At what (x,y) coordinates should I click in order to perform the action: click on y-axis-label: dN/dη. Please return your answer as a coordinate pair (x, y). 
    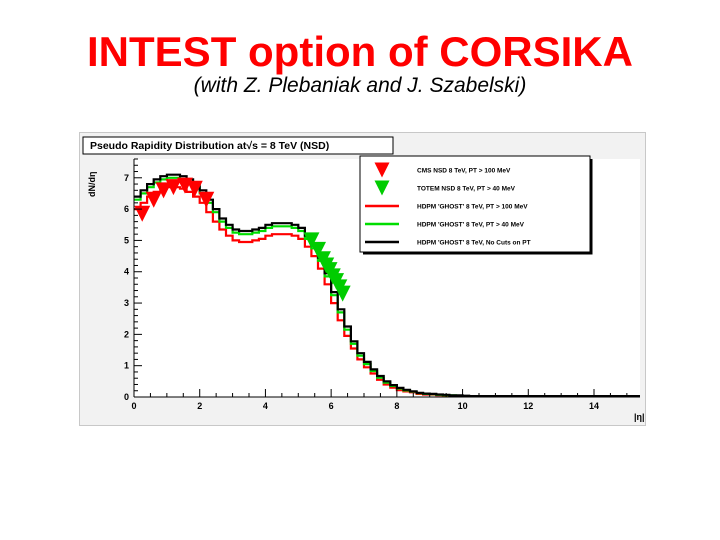
    Looking at the image, I should click on (92, 185).